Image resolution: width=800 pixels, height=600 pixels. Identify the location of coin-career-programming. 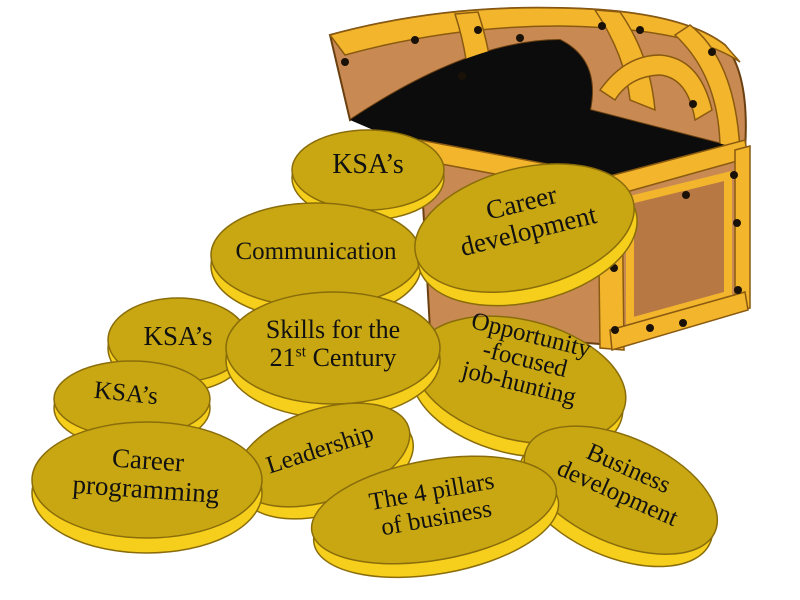
(147, 487).